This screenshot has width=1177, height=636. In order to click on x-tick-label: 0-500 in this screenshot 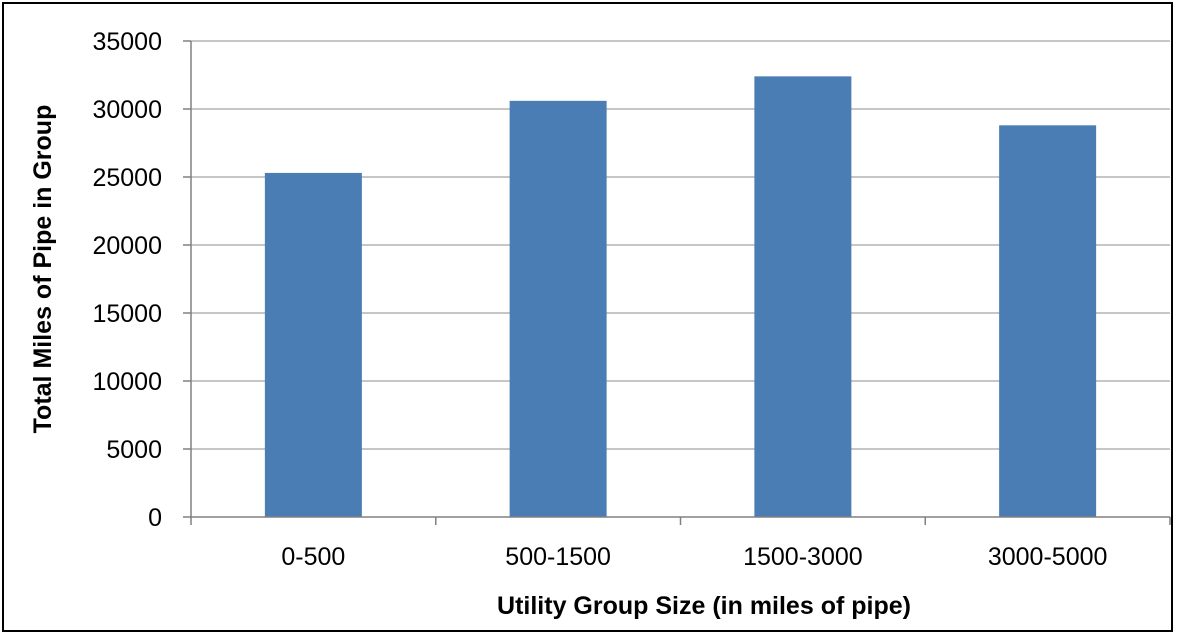, I will do `click(313, 557)`.